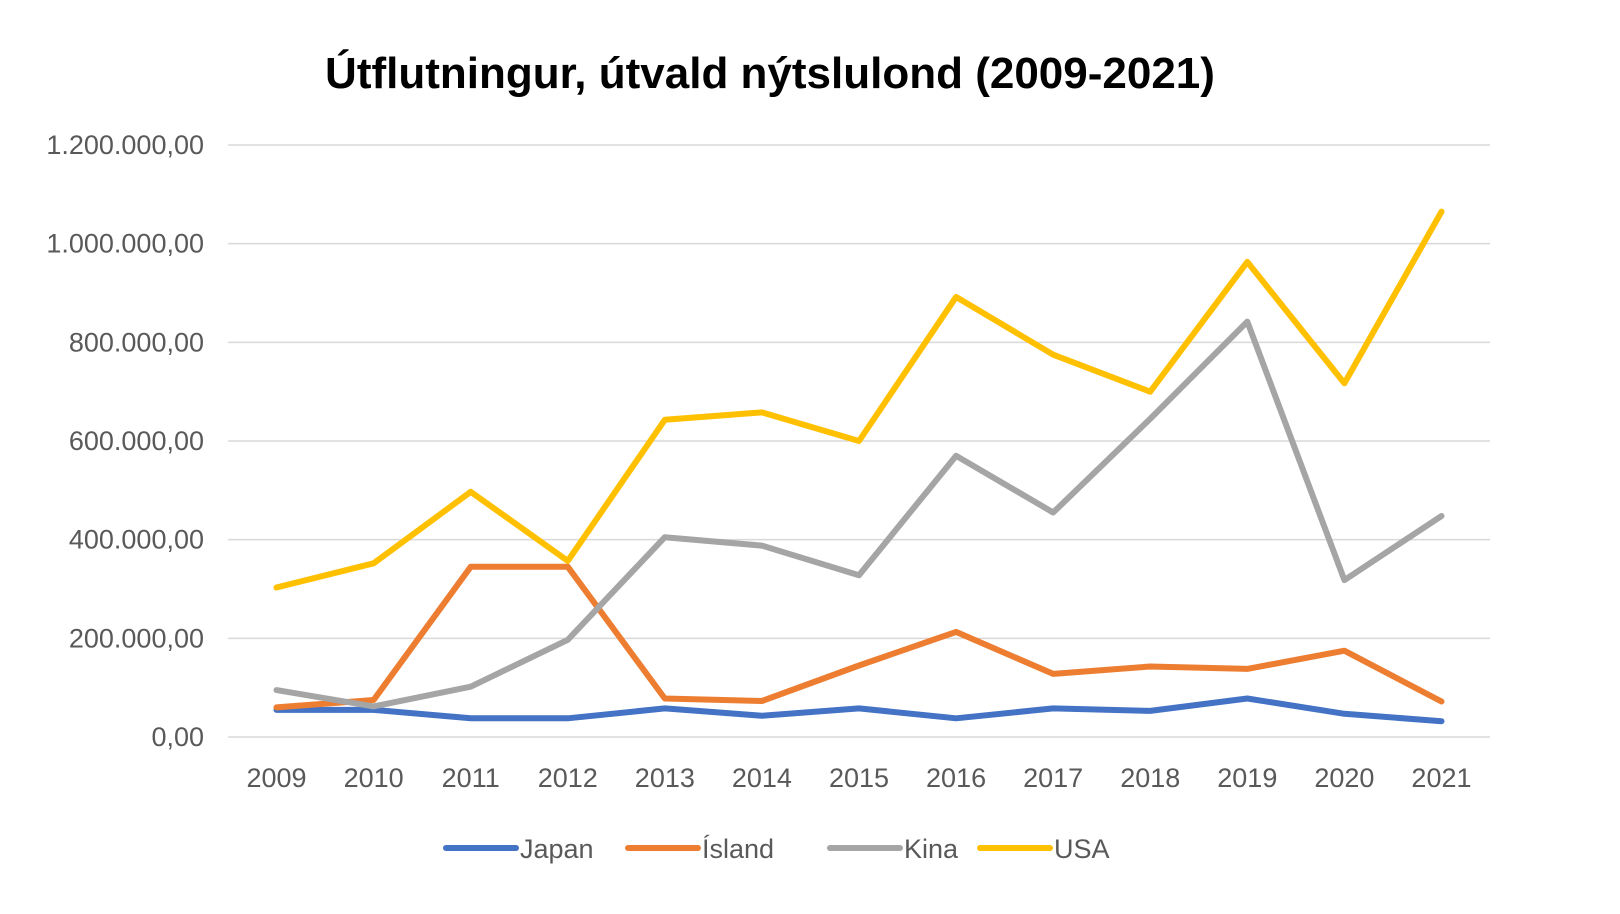 Image resolution: width=1620 pixels, height=914 pixels. Describe the element at coordinates (125, 145) in the screenshot. I see `y-tick-label: 1.200.000,00` at that location.